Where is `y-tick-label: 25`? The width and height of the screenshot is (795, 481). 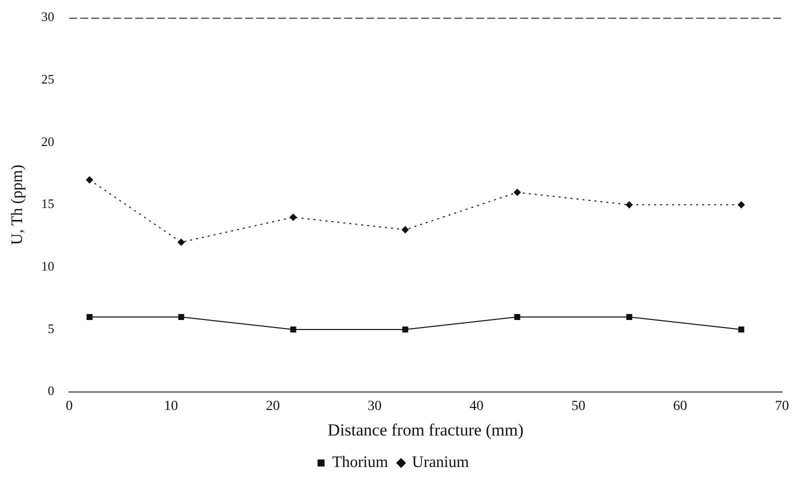
y-tick-label: 25 is located at coordinates (47, 79).